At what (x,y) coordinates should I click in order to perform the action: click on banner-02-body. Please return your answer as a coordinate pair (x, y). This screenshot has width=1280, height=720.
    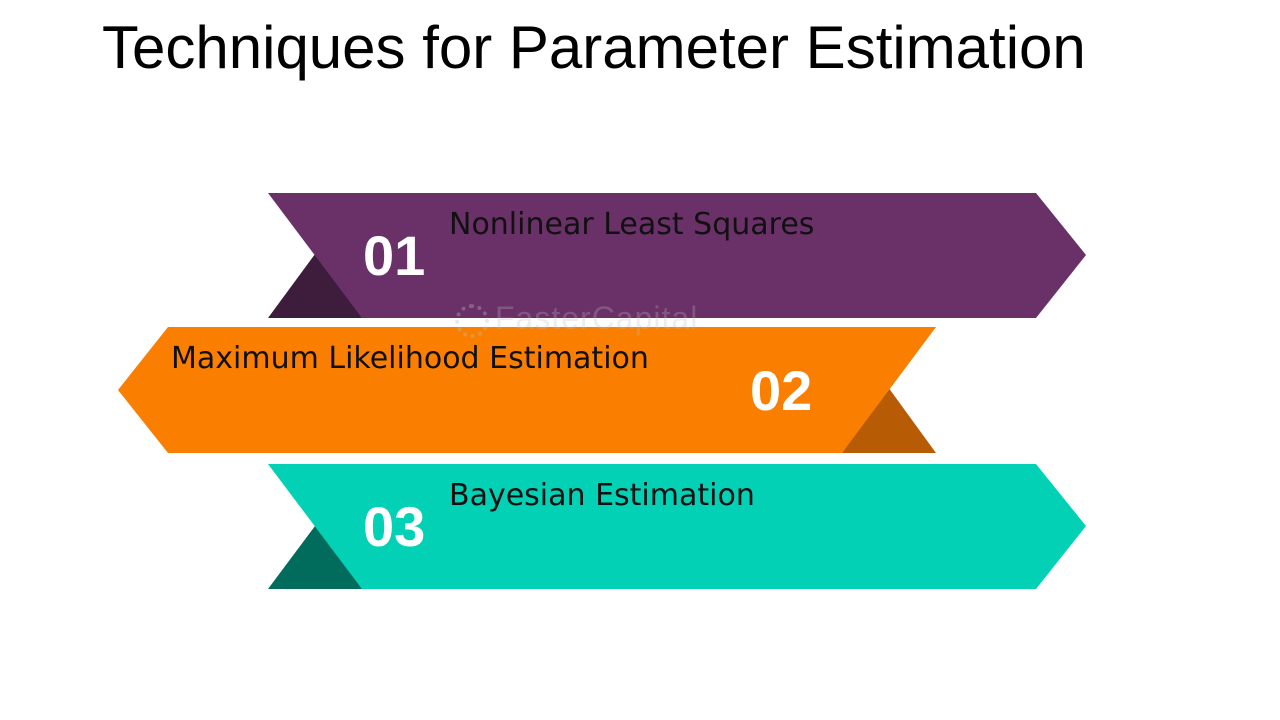
    Looking at the image, I should click on (527, 390).